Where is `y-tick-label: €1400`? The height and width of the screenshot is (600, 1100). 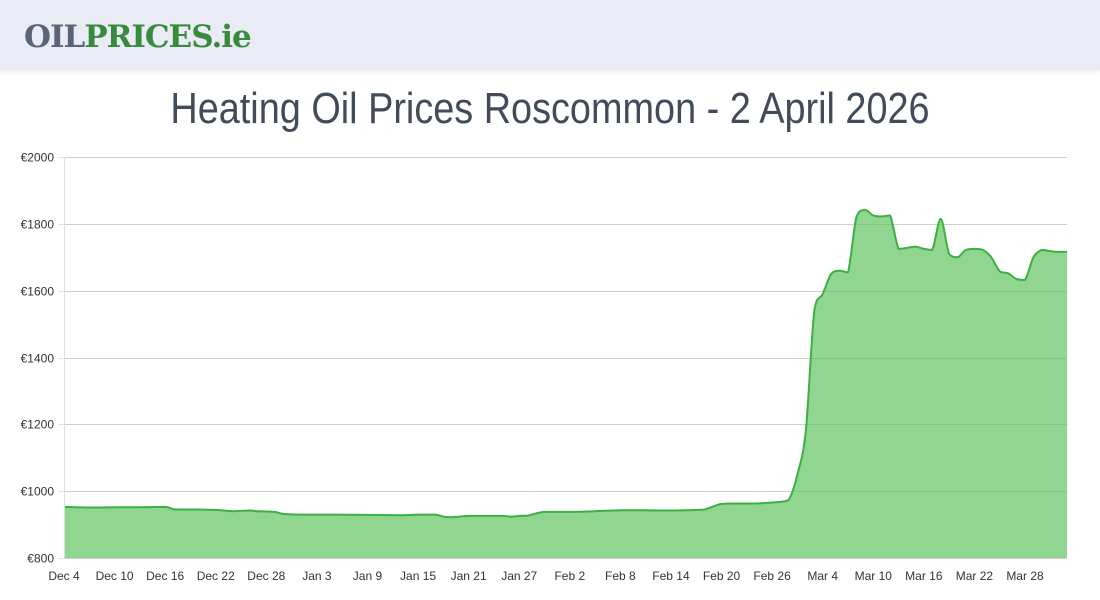 y-tick-label: €1400 is located at coordinates (38, 359).